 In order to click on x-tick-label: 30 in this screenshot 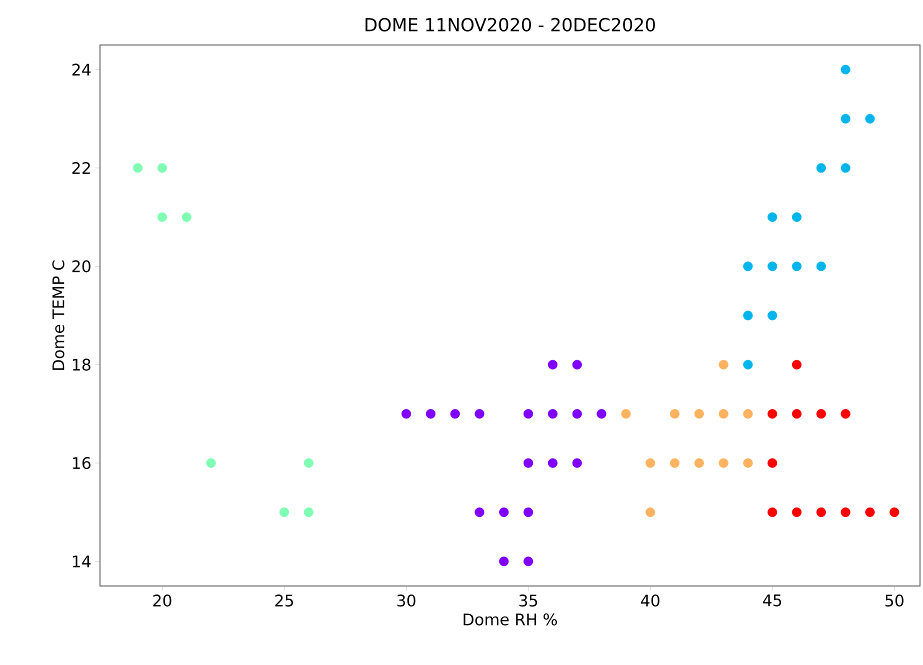, I will do `click(406, 600)`.